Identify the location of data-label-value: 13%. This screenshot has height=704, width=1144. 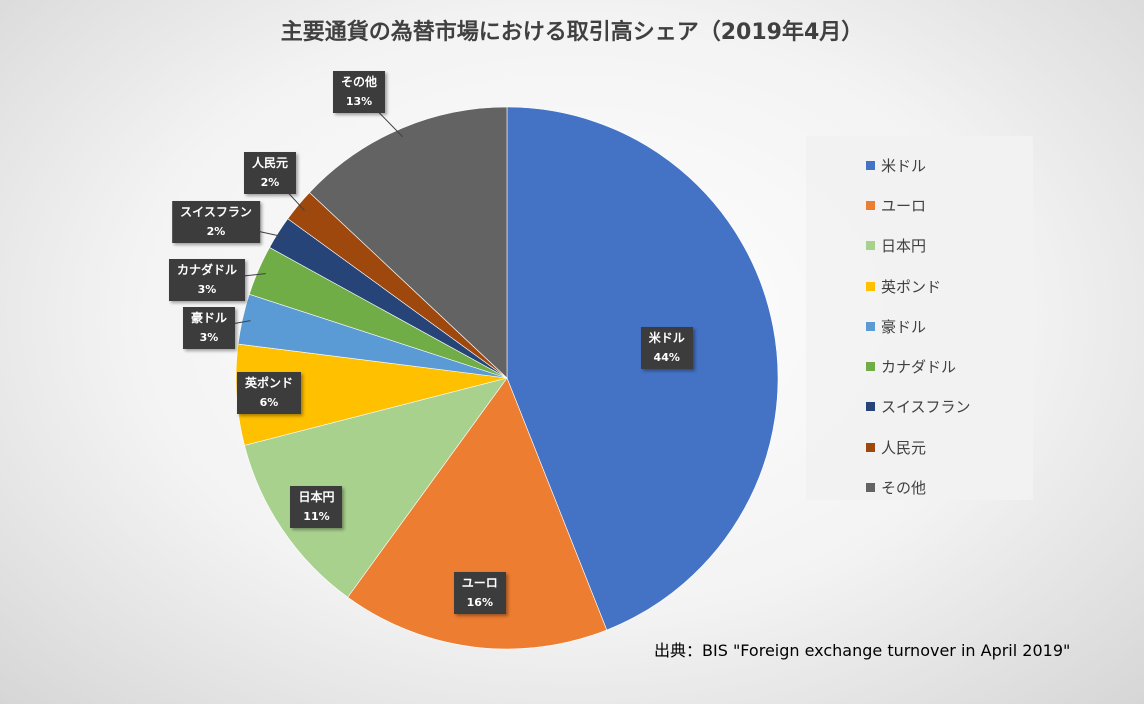
(359, 101).